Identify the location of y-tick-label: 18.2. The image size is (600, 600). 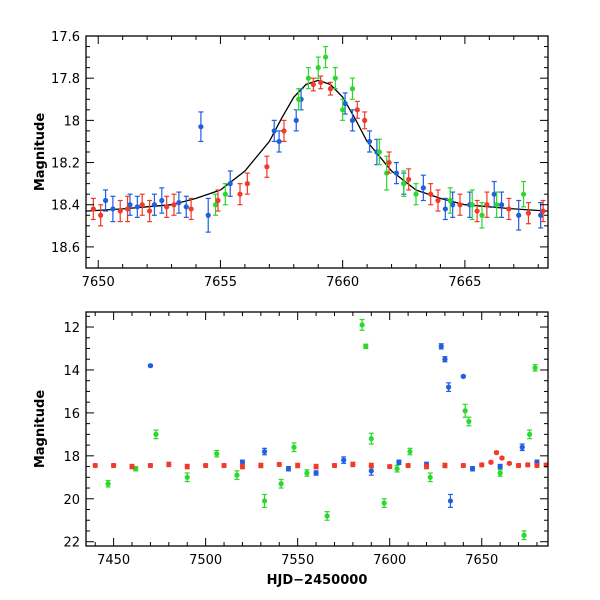
(65, 164).